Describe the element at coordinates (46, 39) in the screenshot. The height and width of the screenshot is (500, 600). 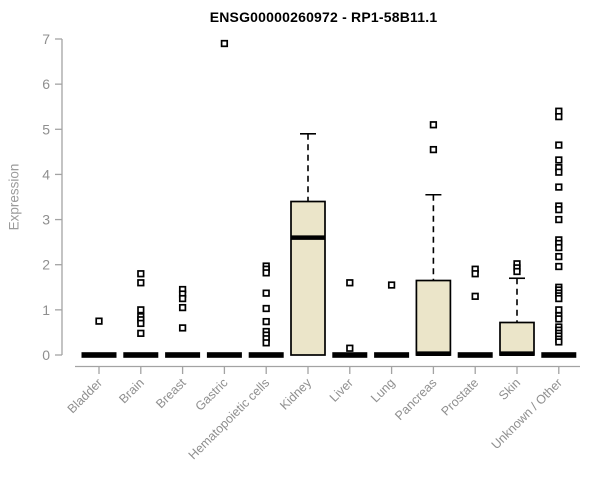
I see `y-tick-label: 7` at that location.